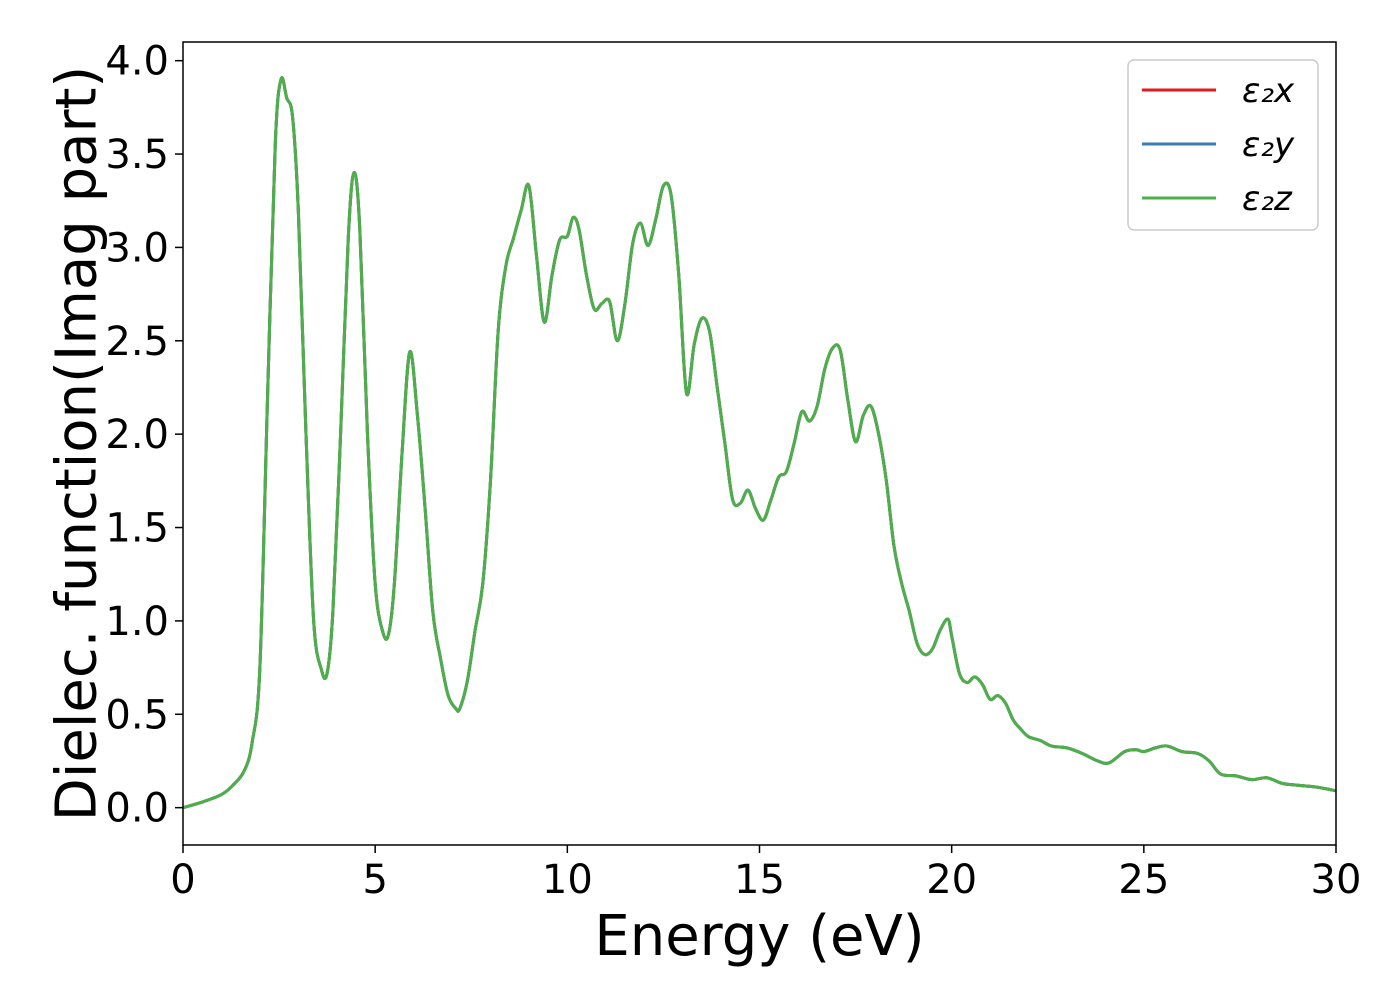 The width and height of the screenshot is (1400, 1000). Describe the element at coordinates (759, 880) in the screenshot. I see `x-tick-label: 15` at that location.